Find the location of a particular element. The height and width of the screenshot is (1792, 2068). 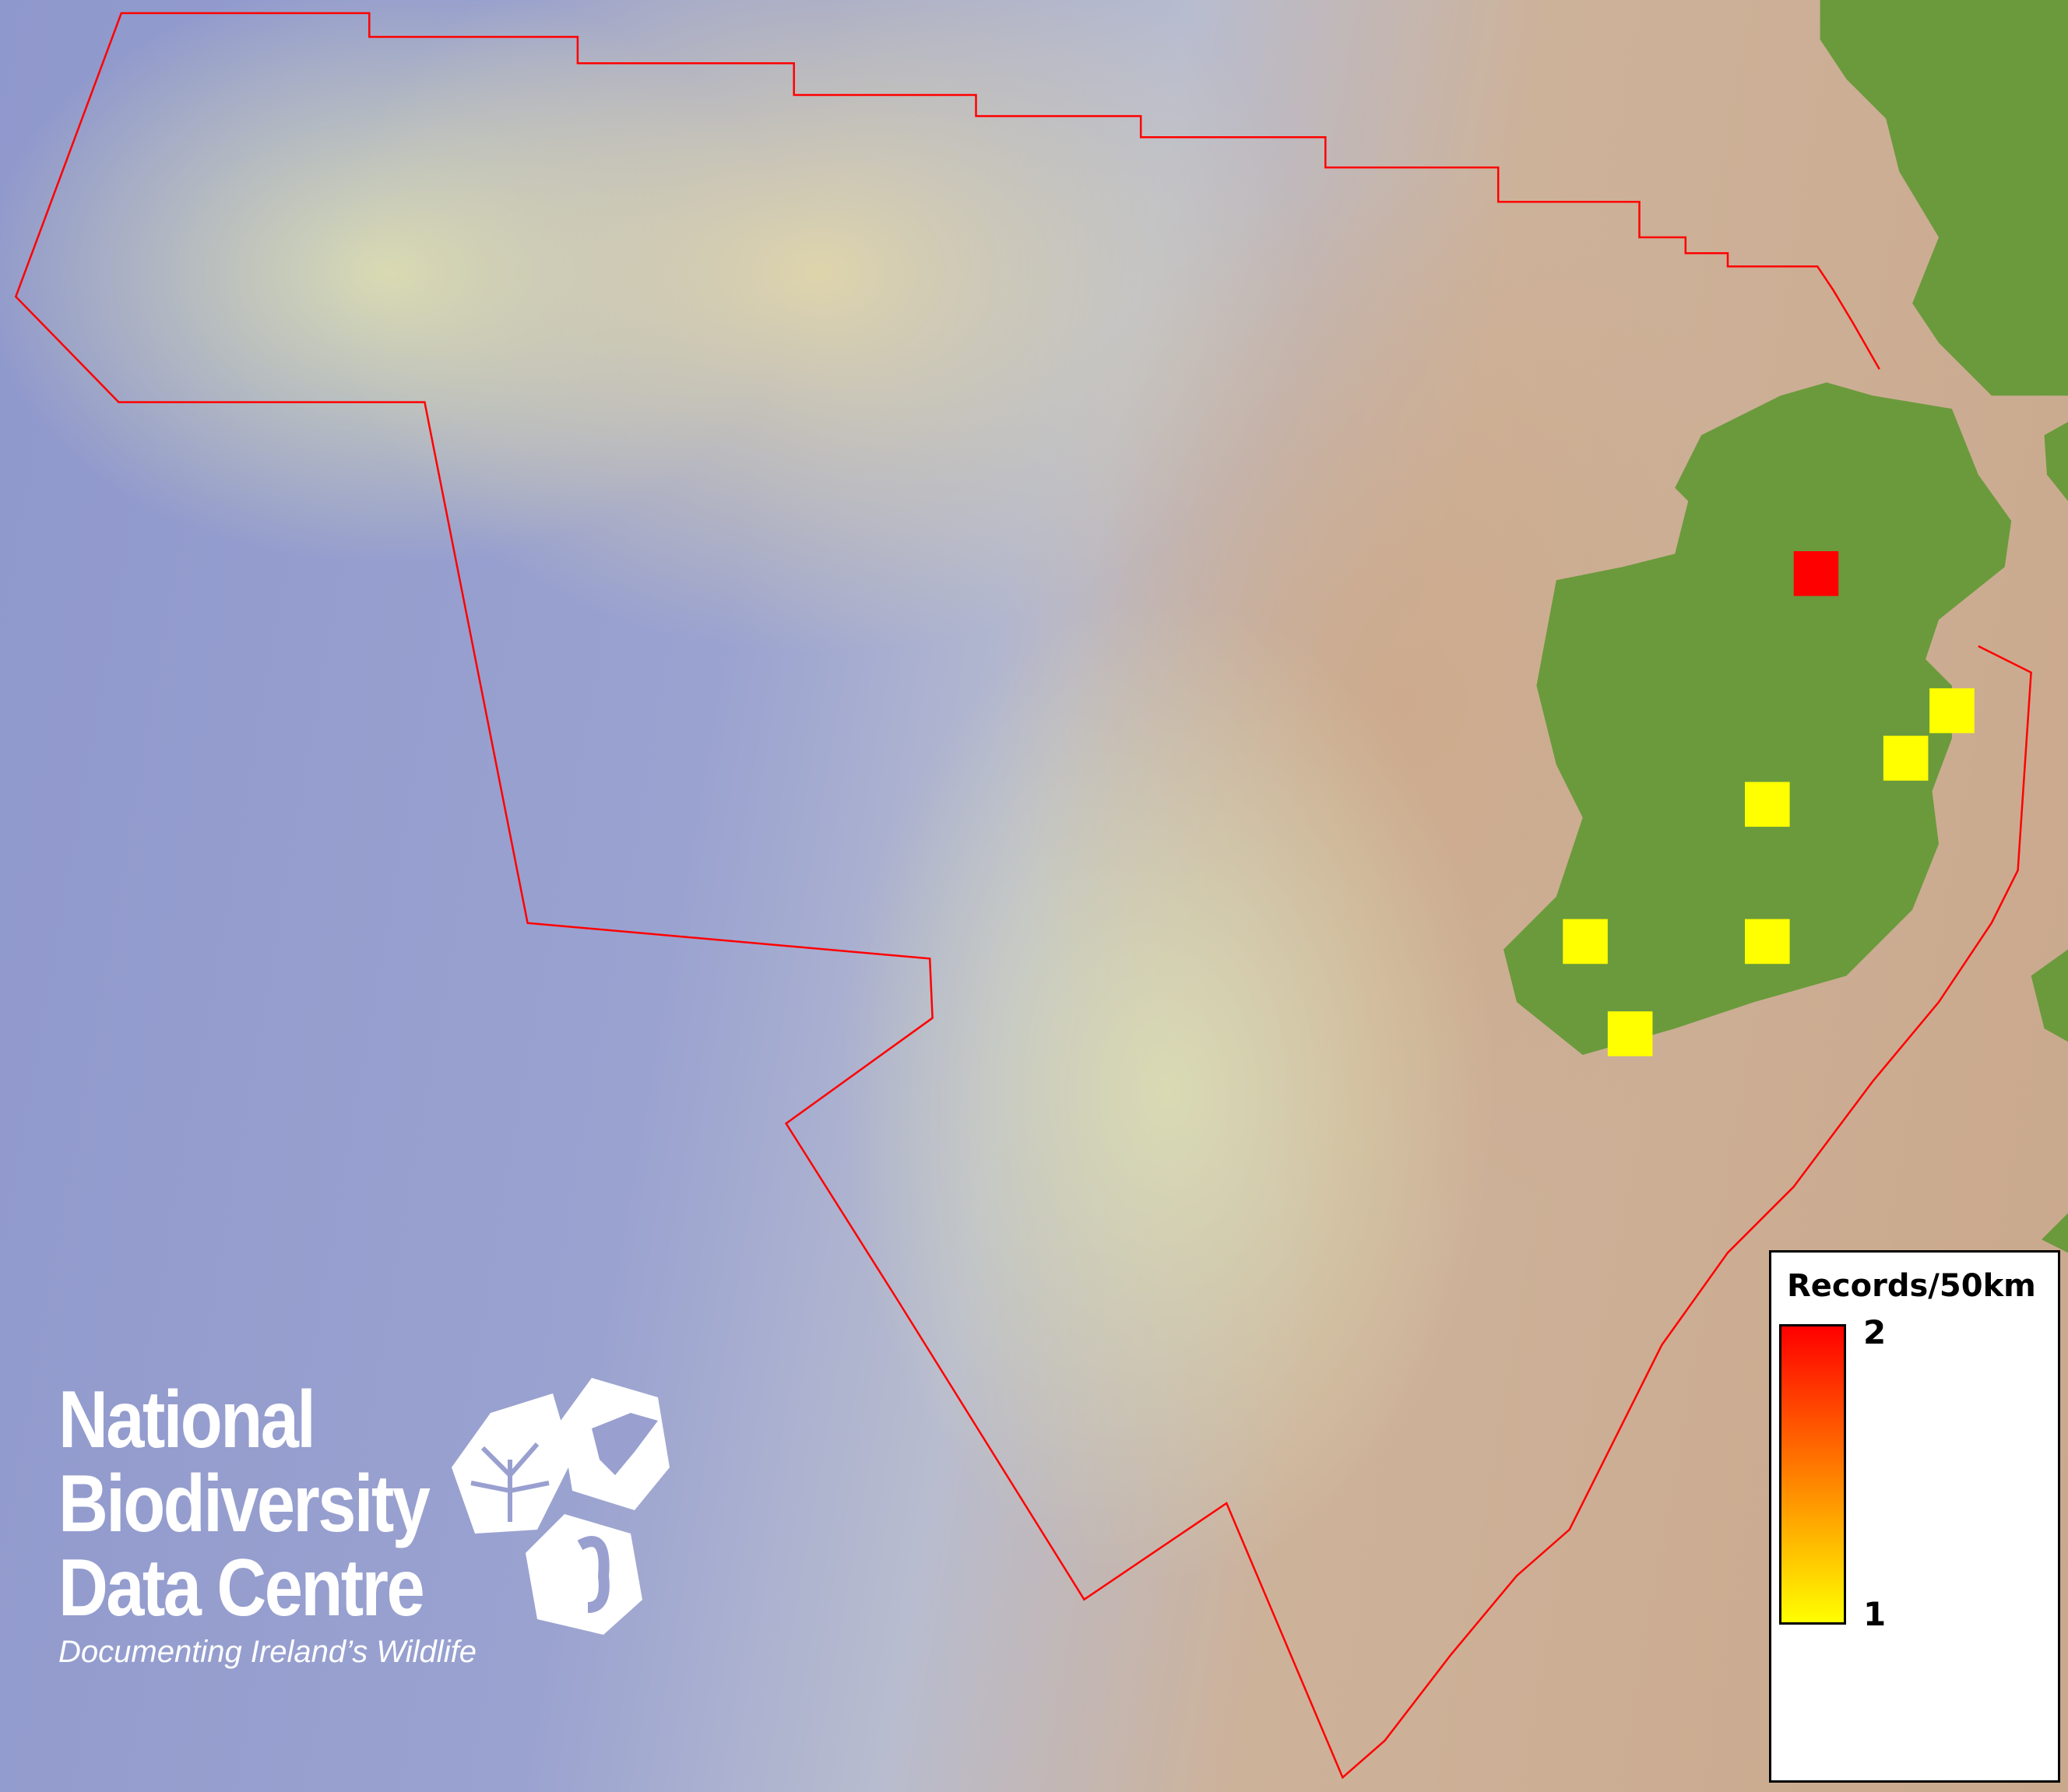

wales-landmass is located at coordinates (2049, 995).